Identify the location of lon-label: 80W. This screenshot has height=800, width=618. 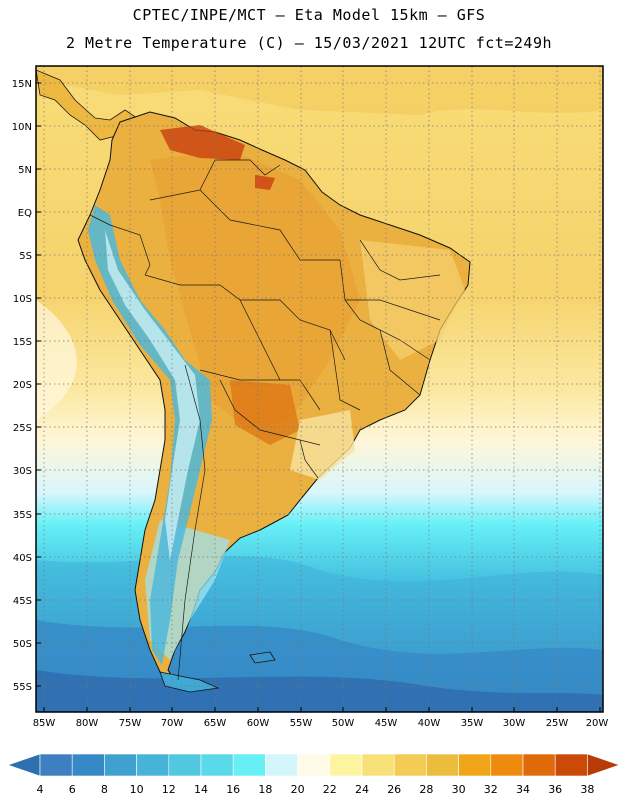
(87, 723).